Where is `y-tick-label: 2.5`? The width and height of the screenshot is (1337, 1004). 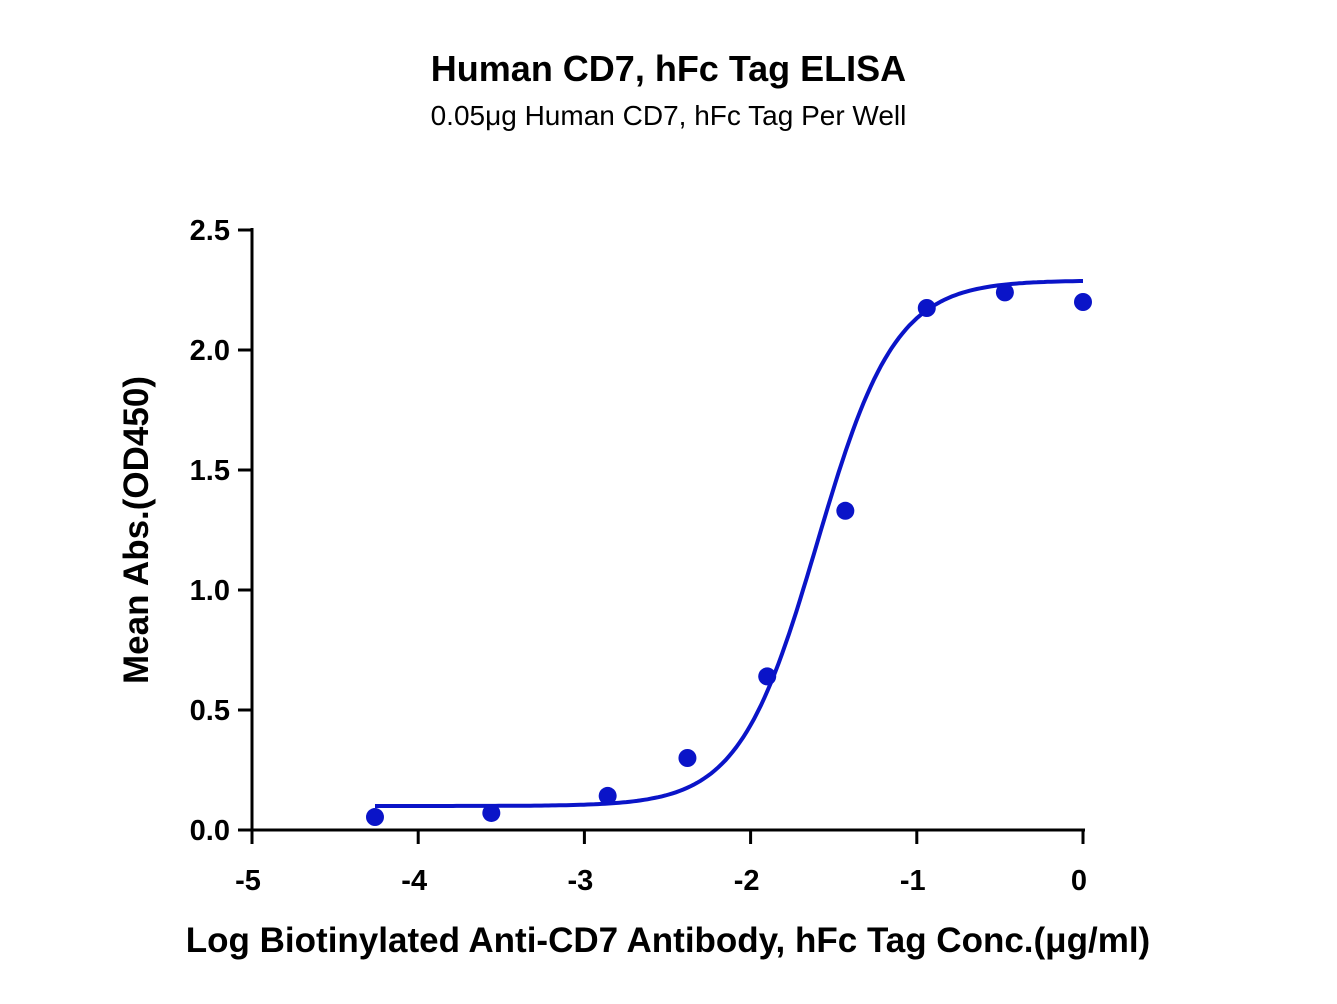
y-tick-label: 2.5 is located at coordinates (210, 231).